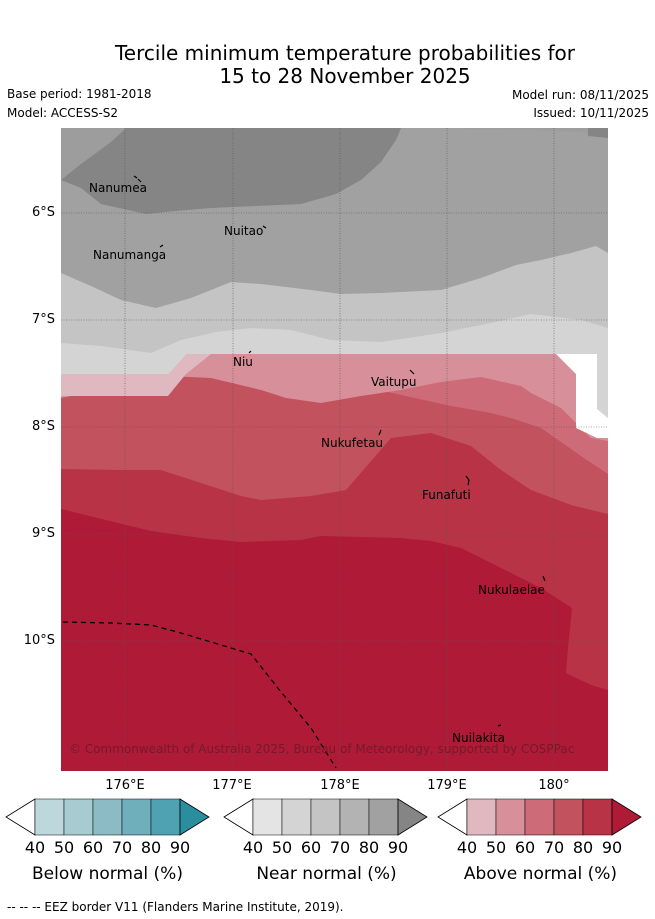 The height and width of the screenshot is (919, 655). What do you see at coordinates (43, 319) in the screenshot?
I see `y-label-7s: 7°S` at bounding box center [43, 319].